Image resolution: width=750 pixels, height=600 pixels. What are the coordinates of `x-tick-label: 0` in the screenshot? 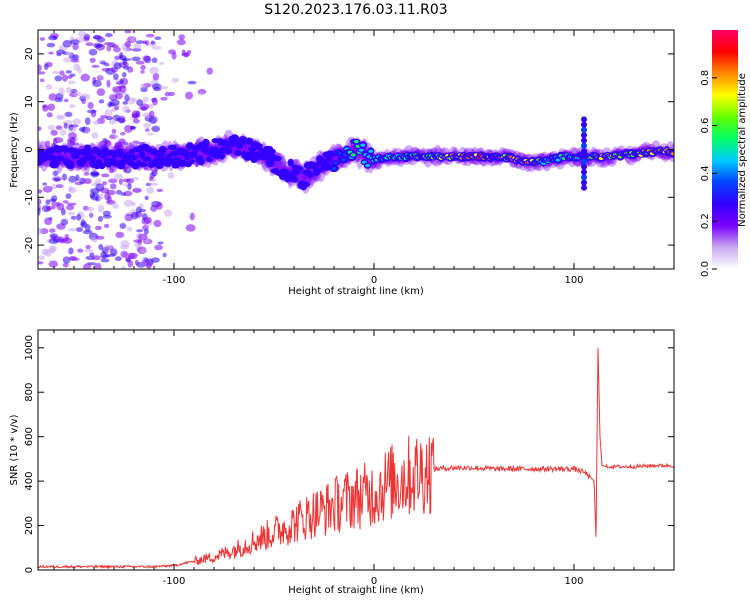 It's located at (374, 581).